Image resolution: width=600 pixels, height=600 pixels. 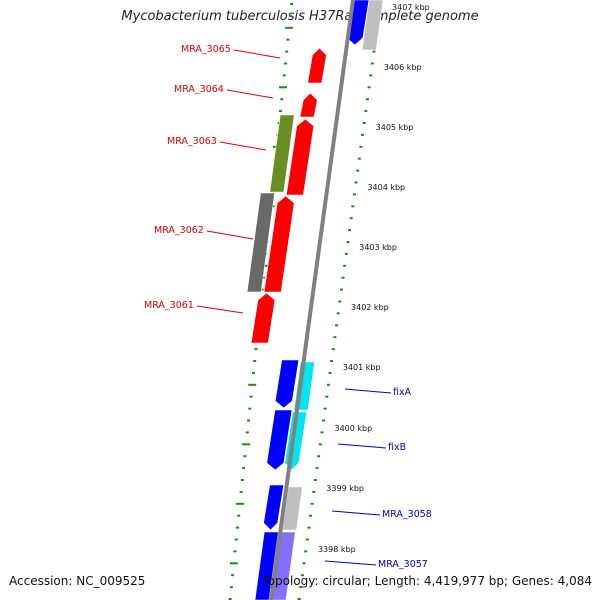 What do you see at coordinates (337, 549) in the screenshot?
I see `scale-label: 3398 kbp` at bounding box center [337, 549].